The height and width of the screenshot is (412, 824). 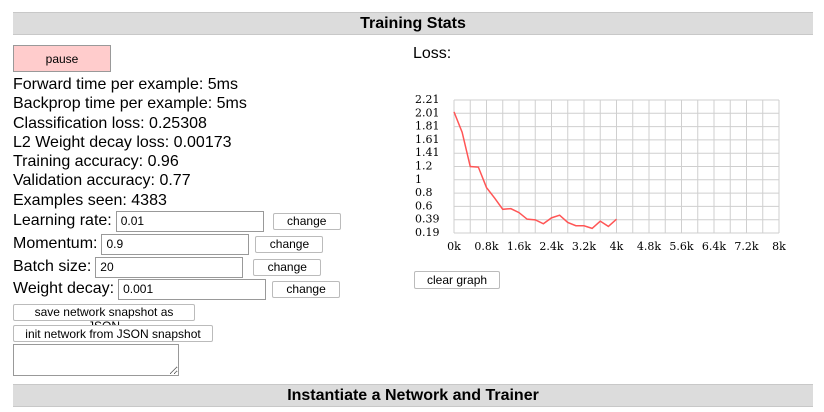 I want to click on y-tick-label: 1, so click(x=418, y=179).